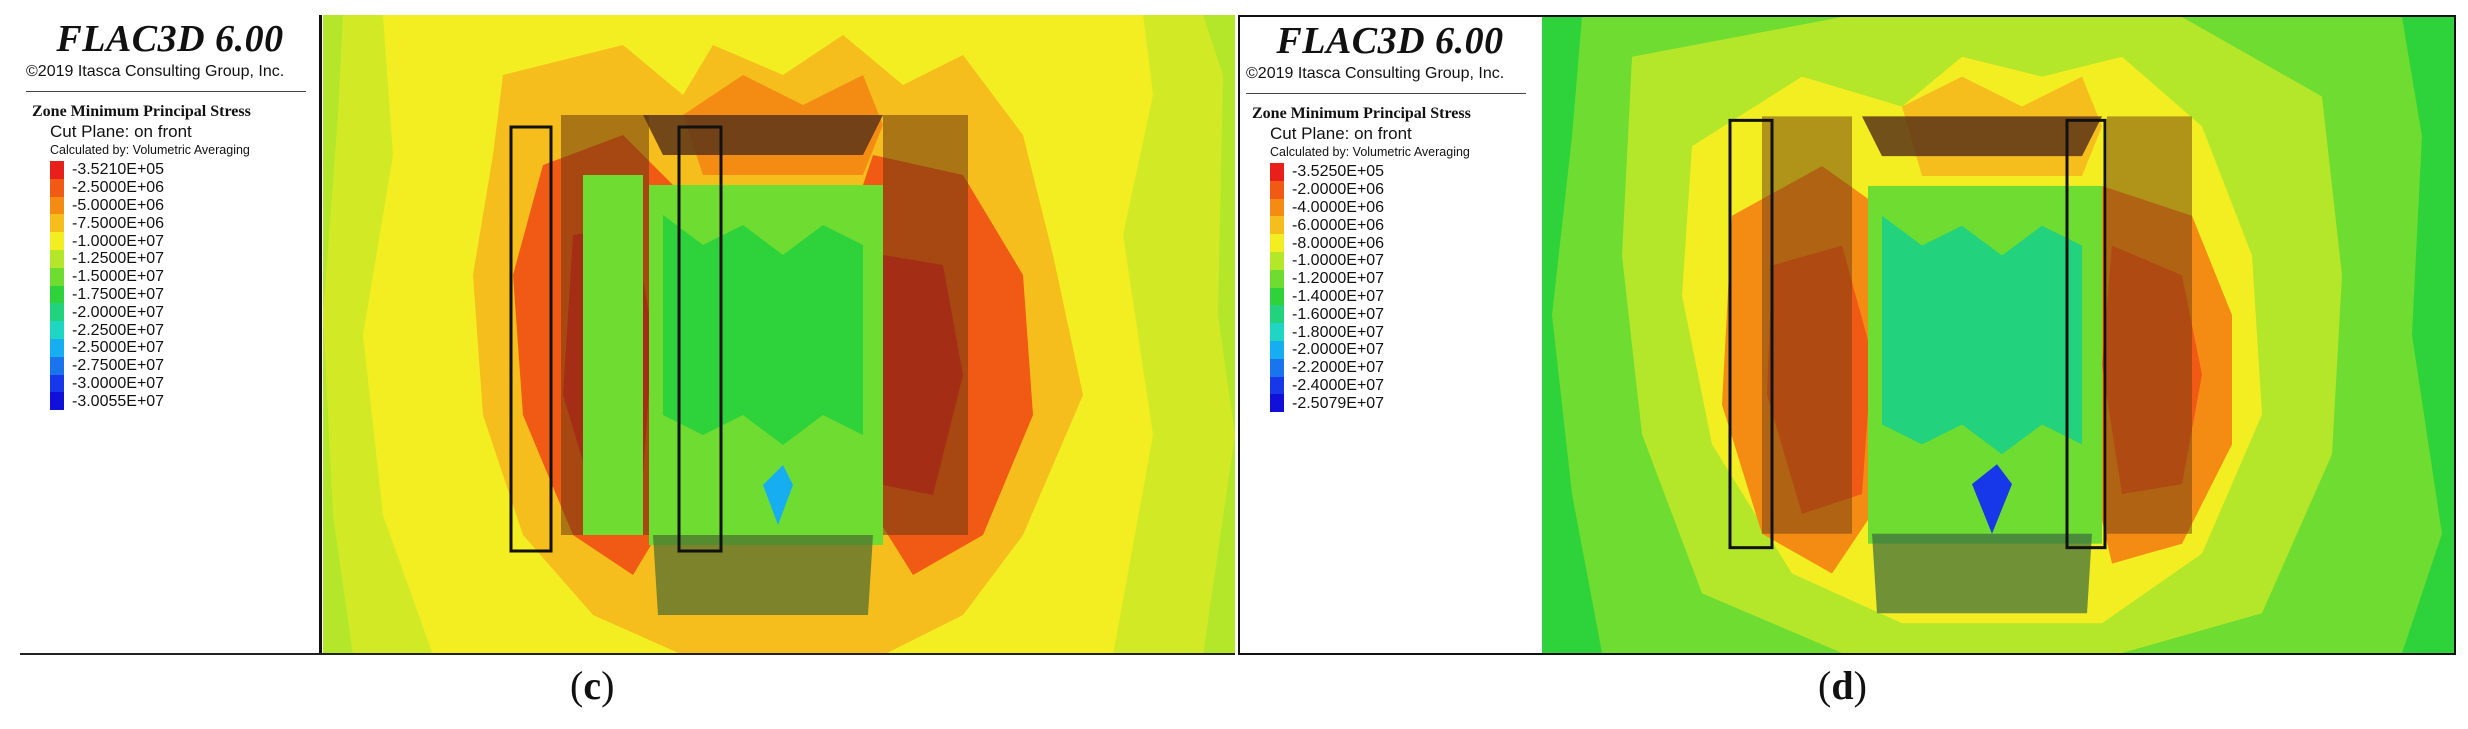 This screenshot has width=2468, height=729. What do you see at coordinates (118, 330) in the screenshot?
I see `scale-label: -2.2500E+07` at bounding box center [118, 330].